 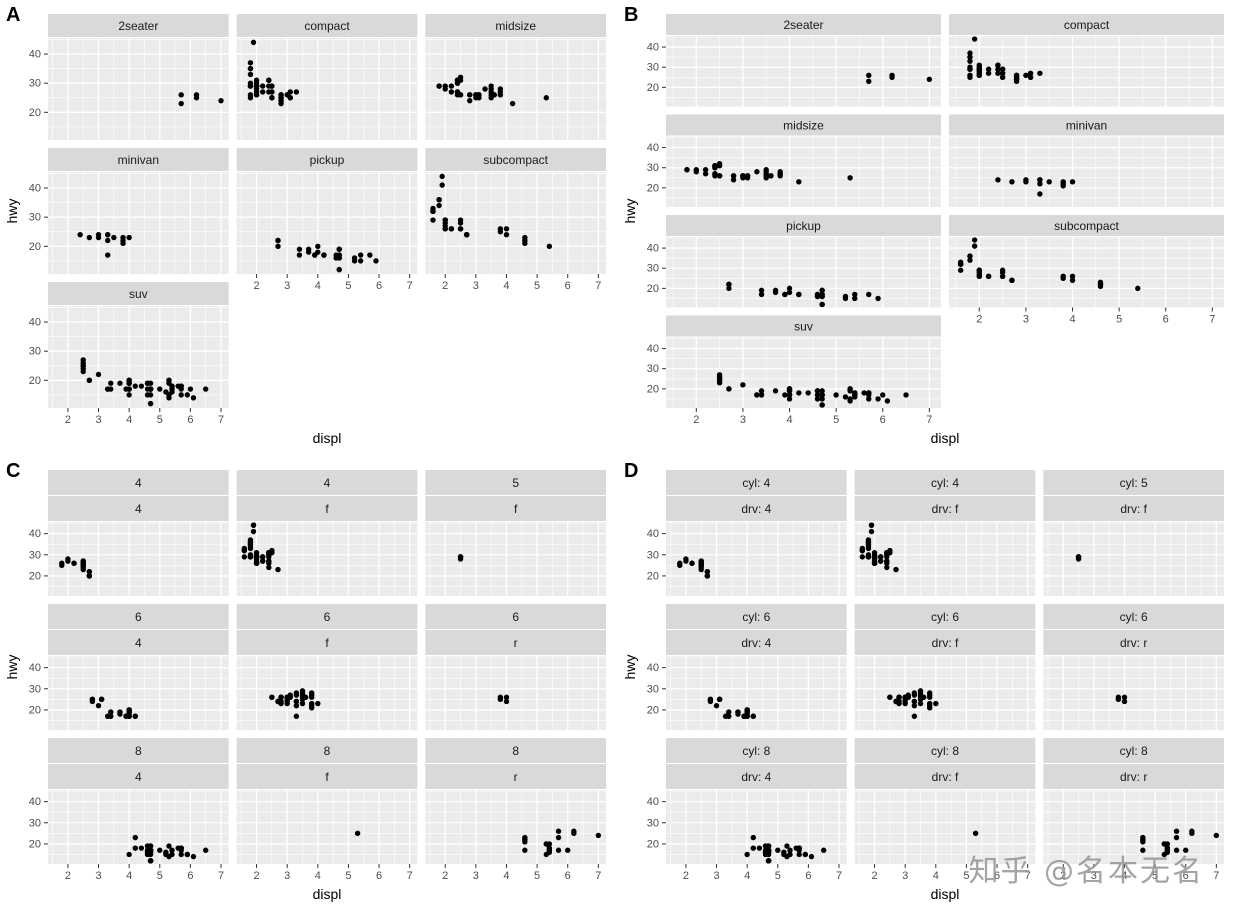 I want to click on svg-text: 8, so click(x=327, y=751).